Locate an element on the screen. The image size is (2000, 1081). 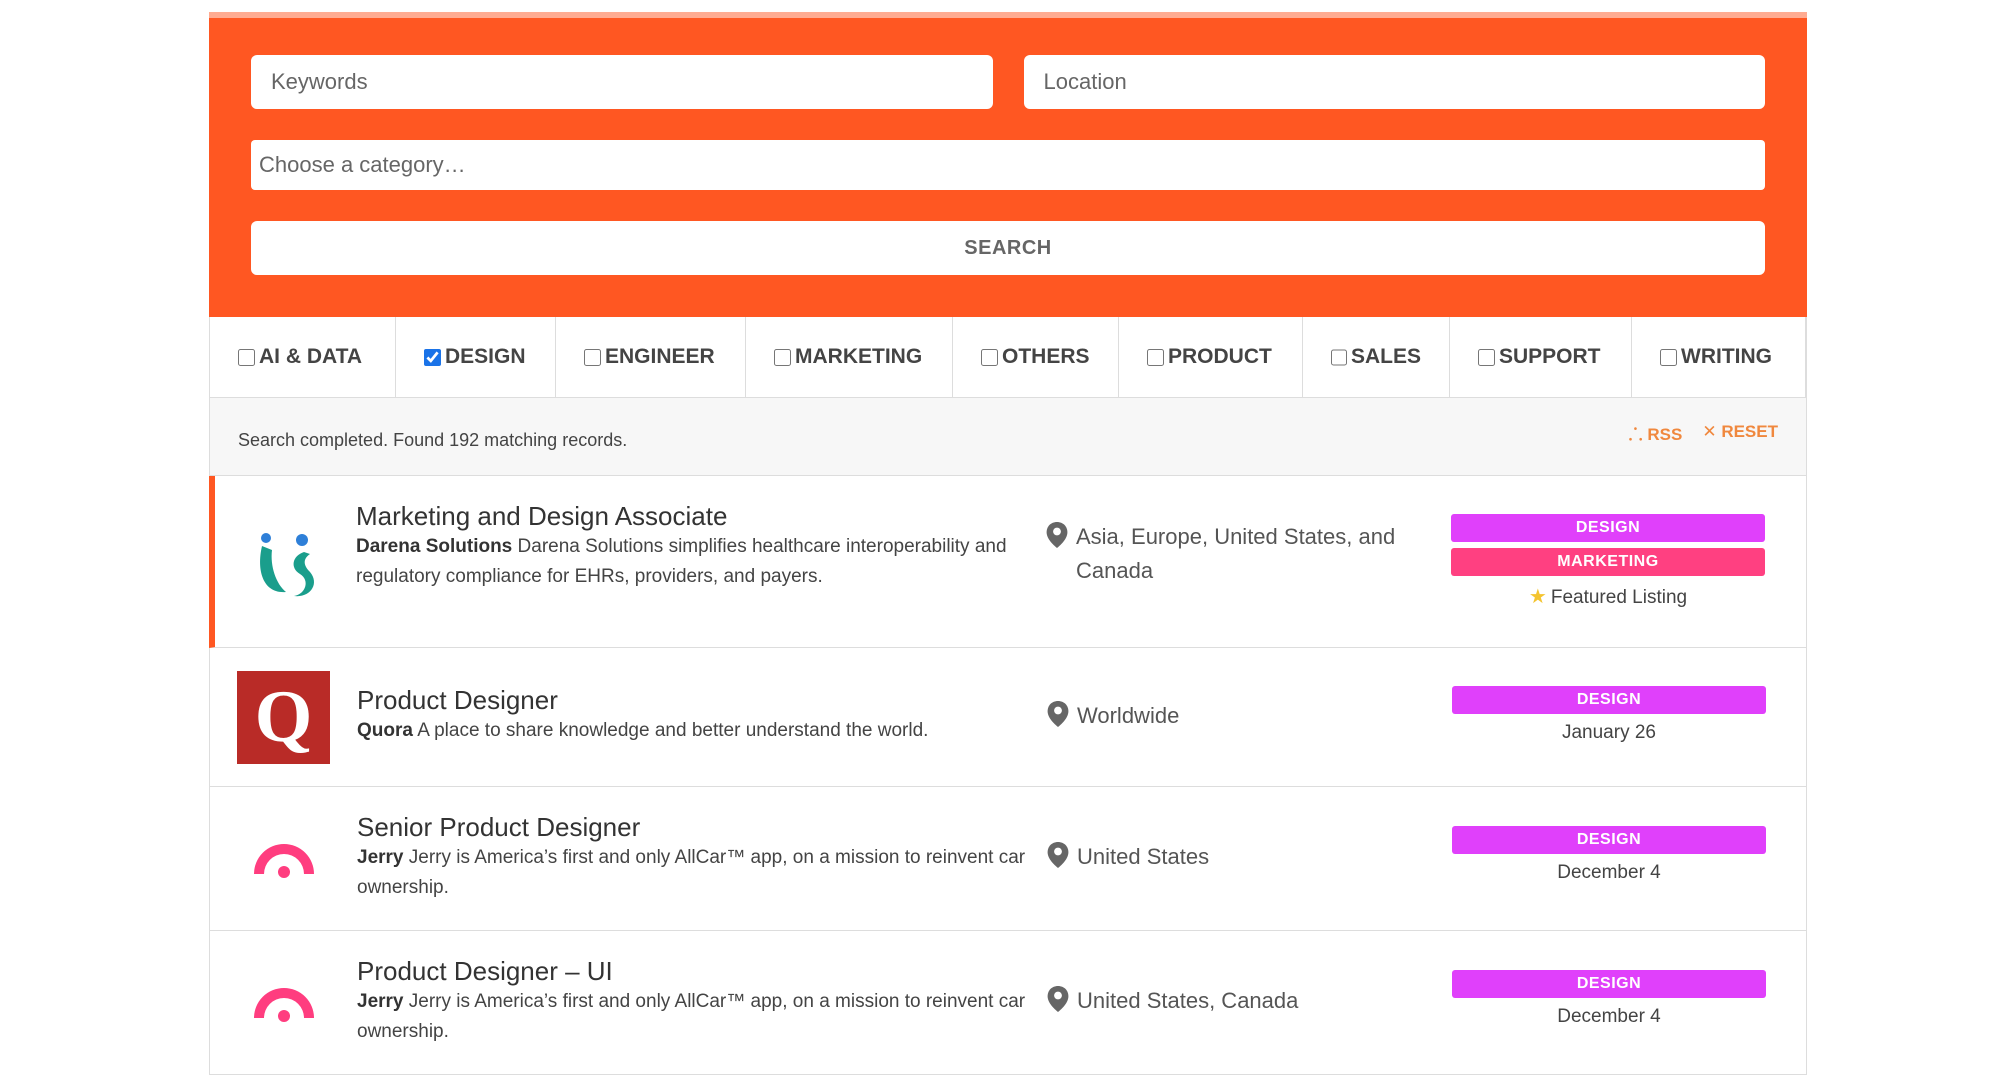
filter-support: SUPPORT is located at coordinates (1541, 357).